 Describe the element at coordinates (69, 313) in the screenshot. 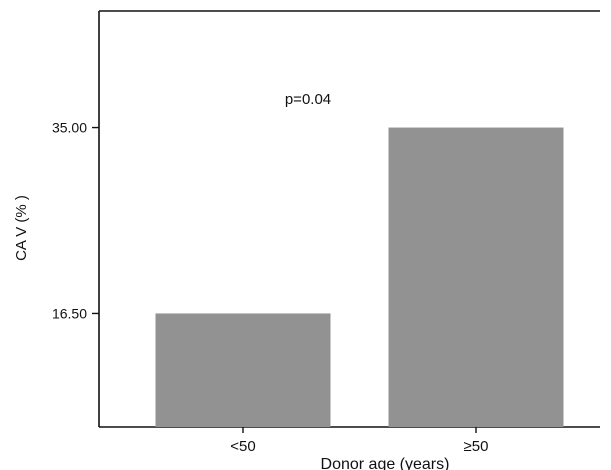

I see `y-tick-label-0: 16.50` at that location.